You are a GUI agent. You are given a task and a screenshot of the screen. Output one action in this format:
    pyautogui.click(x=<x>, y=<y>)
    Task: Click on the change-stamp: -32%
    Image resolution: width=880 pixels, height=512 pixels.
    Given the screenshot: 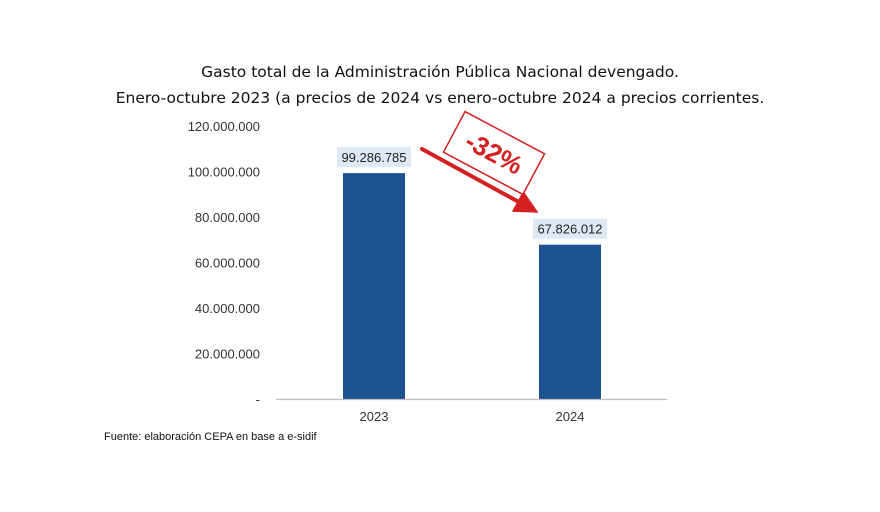 What is the action you would take?
    pyautogui.click(x=494, y=153)
    